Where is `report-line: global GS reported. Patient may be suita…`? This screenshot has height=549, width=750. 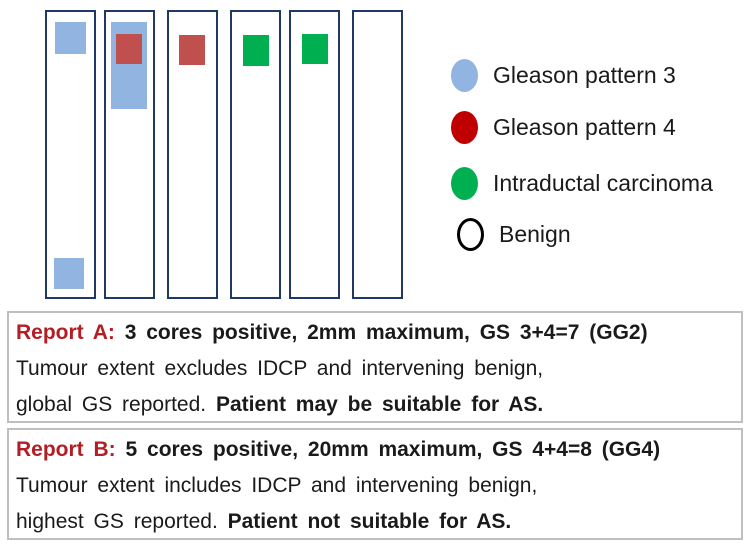 report-line: global GS reported. Patient may be suita… is located at coordinates (378, 404).